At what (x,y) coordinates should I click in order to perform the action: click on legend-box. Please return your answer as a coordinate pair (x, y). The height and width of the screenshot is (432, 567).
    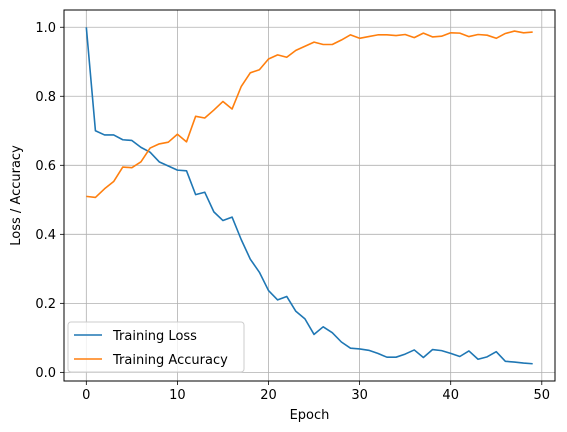
    Looking at the image, I should click on (156, 347).